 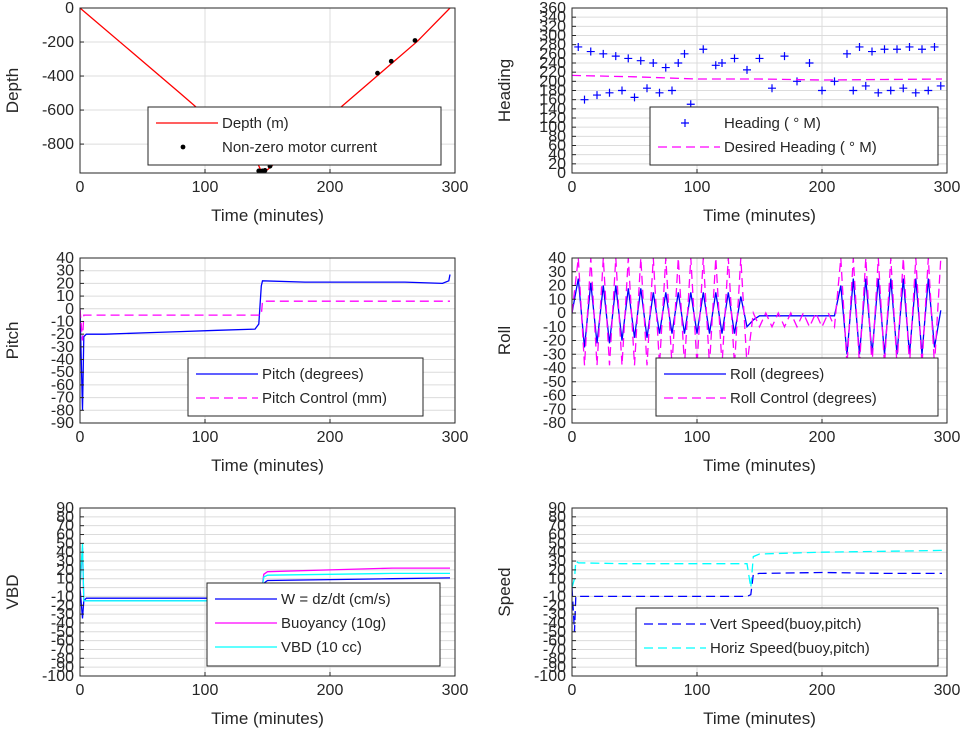 I want to click on vbd-ytick-label-0: -100, so click(x=58, y=676).